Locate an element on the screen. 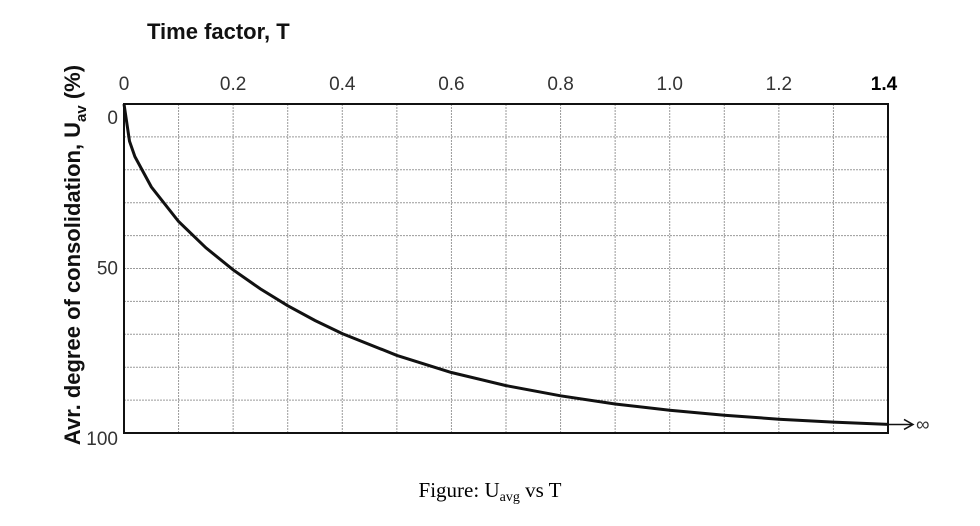 The image size is (980, 526). y-tick-label: 100 is located at coordinates (102, 439).